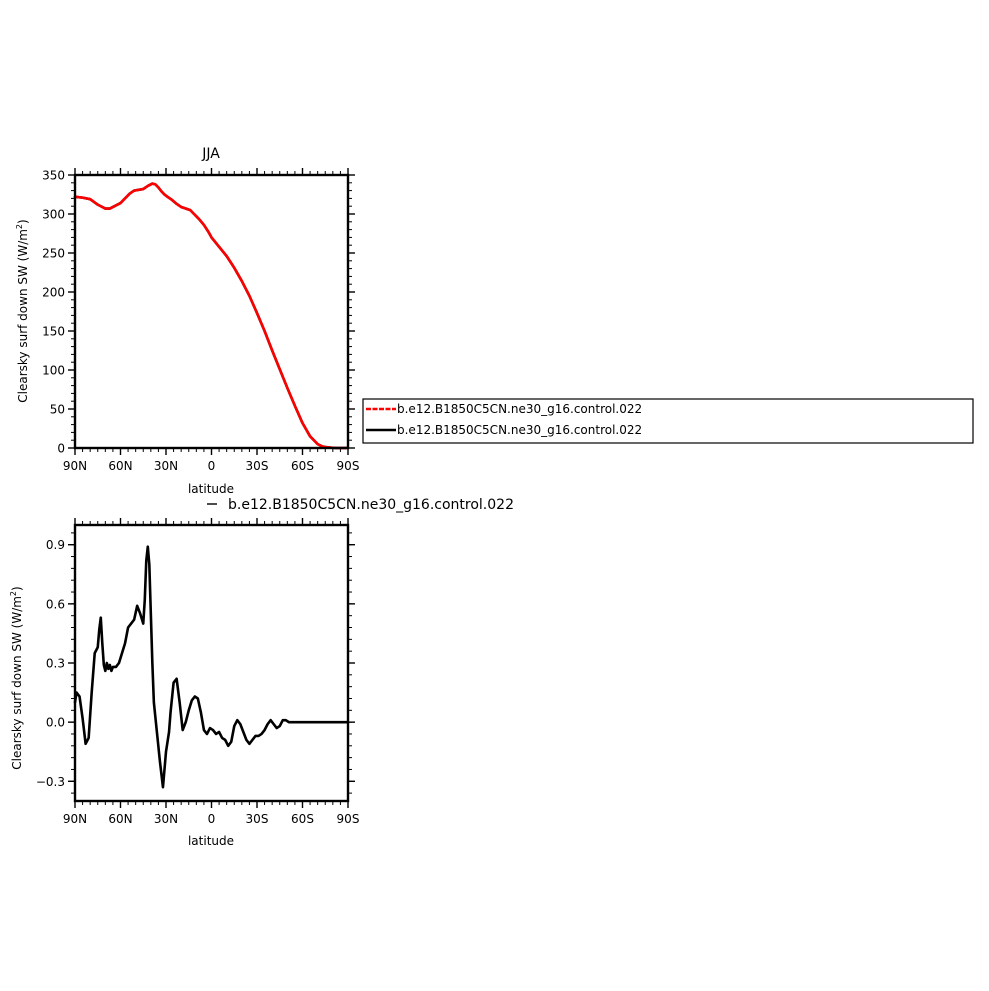  What do you see at coordinates (23, 221) in the screenshot?
I see `top-chart-ylabel-close: )` at bounding box center [23, 221].